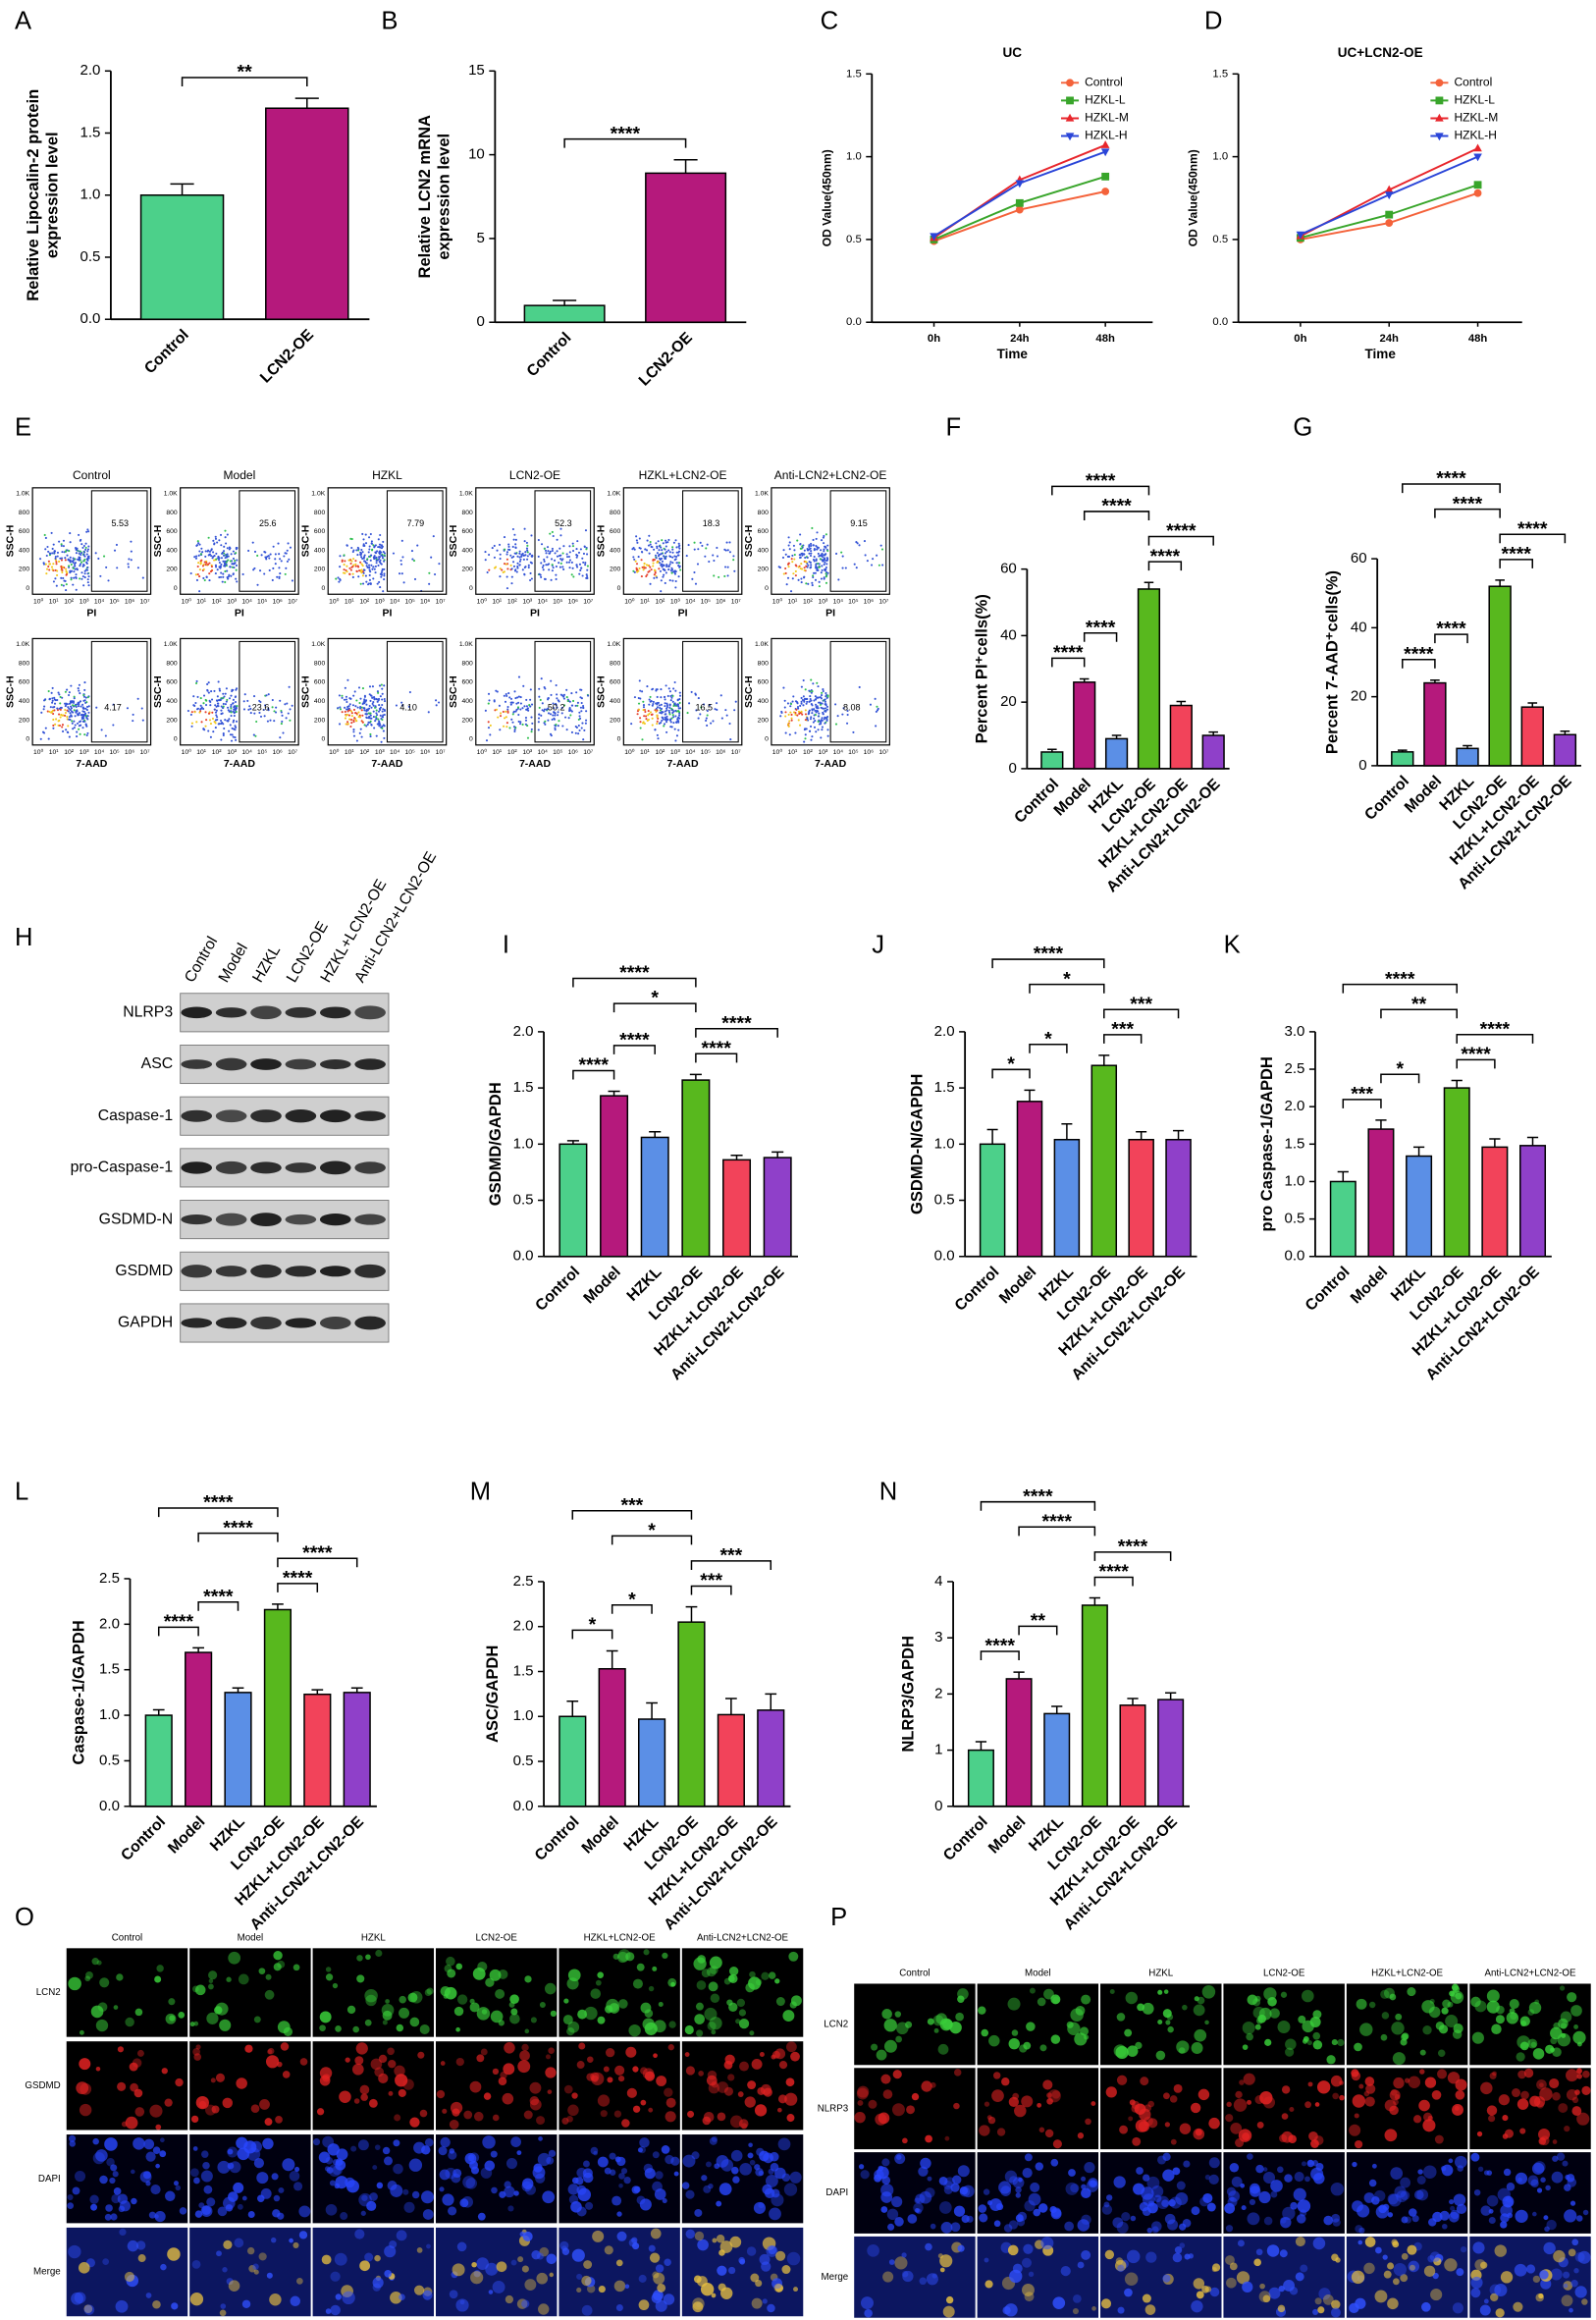 The width and height of the screenshot is (1596, 2320). I want to click on if-image, so click(1161, 2277).